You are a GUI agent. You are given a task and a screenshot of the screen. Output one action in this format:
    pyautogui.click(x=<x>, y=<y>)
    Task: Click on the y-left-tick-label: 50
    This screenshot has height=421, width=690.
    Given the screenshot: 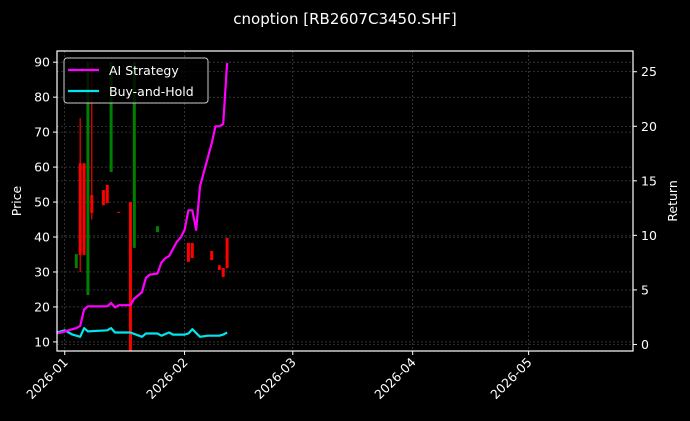 What is the action you would take?
    pyautogui.click(x=42, y=202)
    